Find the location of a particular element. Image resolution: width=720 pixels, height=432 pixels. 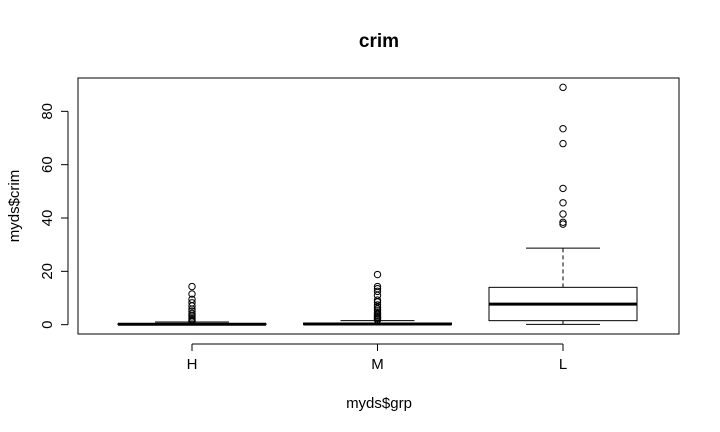

box-group-l is located at coordinates (563, 204).